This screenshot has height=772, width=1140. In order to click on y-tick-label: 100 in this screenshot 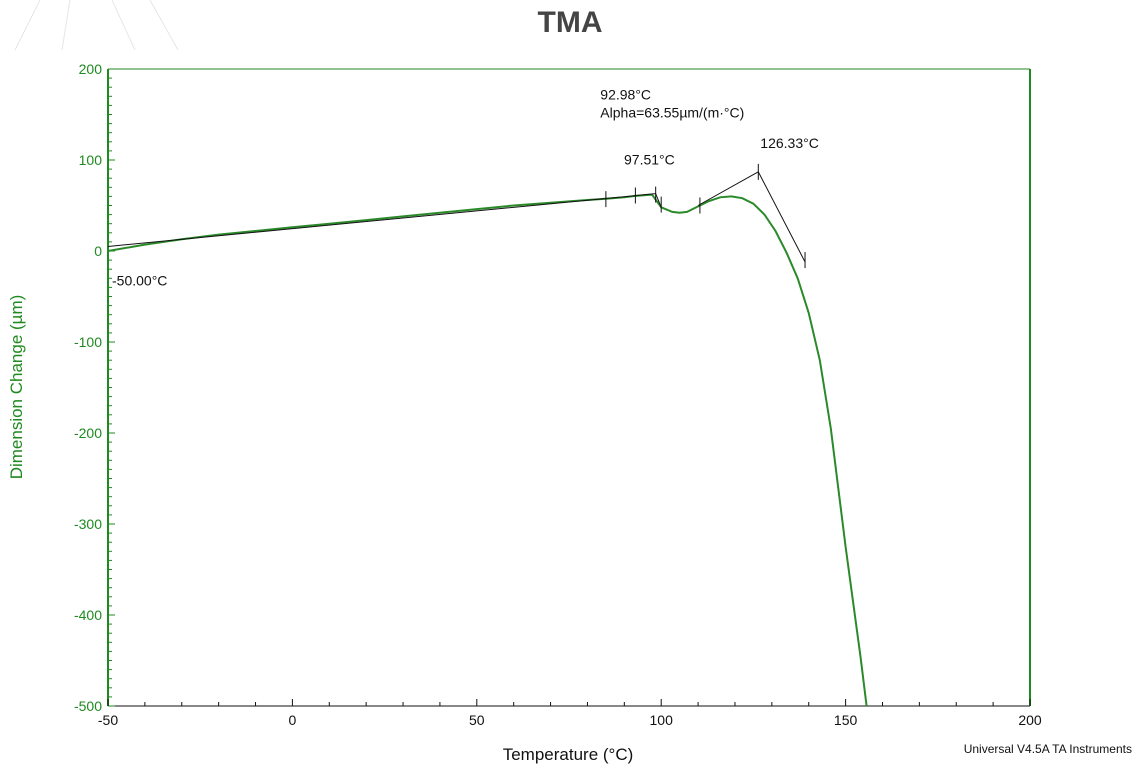, I will do `click(91, 160)`.